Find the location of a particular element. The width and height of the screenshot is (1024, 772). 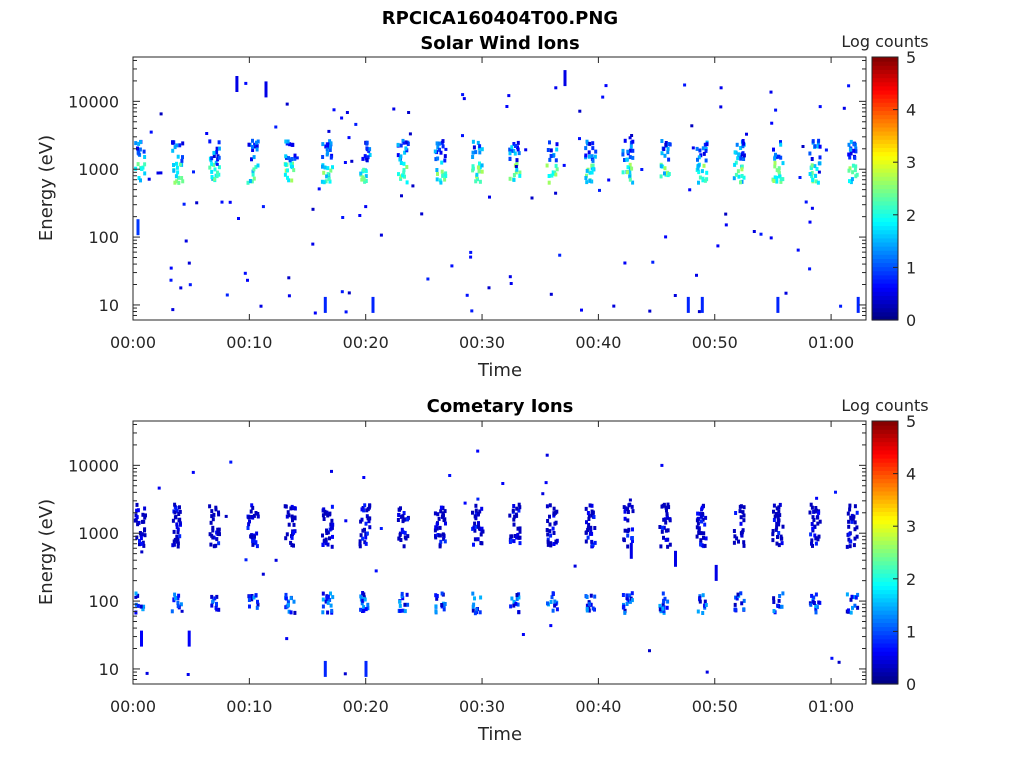

colorbar: 0 1 2 3 4 5 is located at coordinates (893, 189).